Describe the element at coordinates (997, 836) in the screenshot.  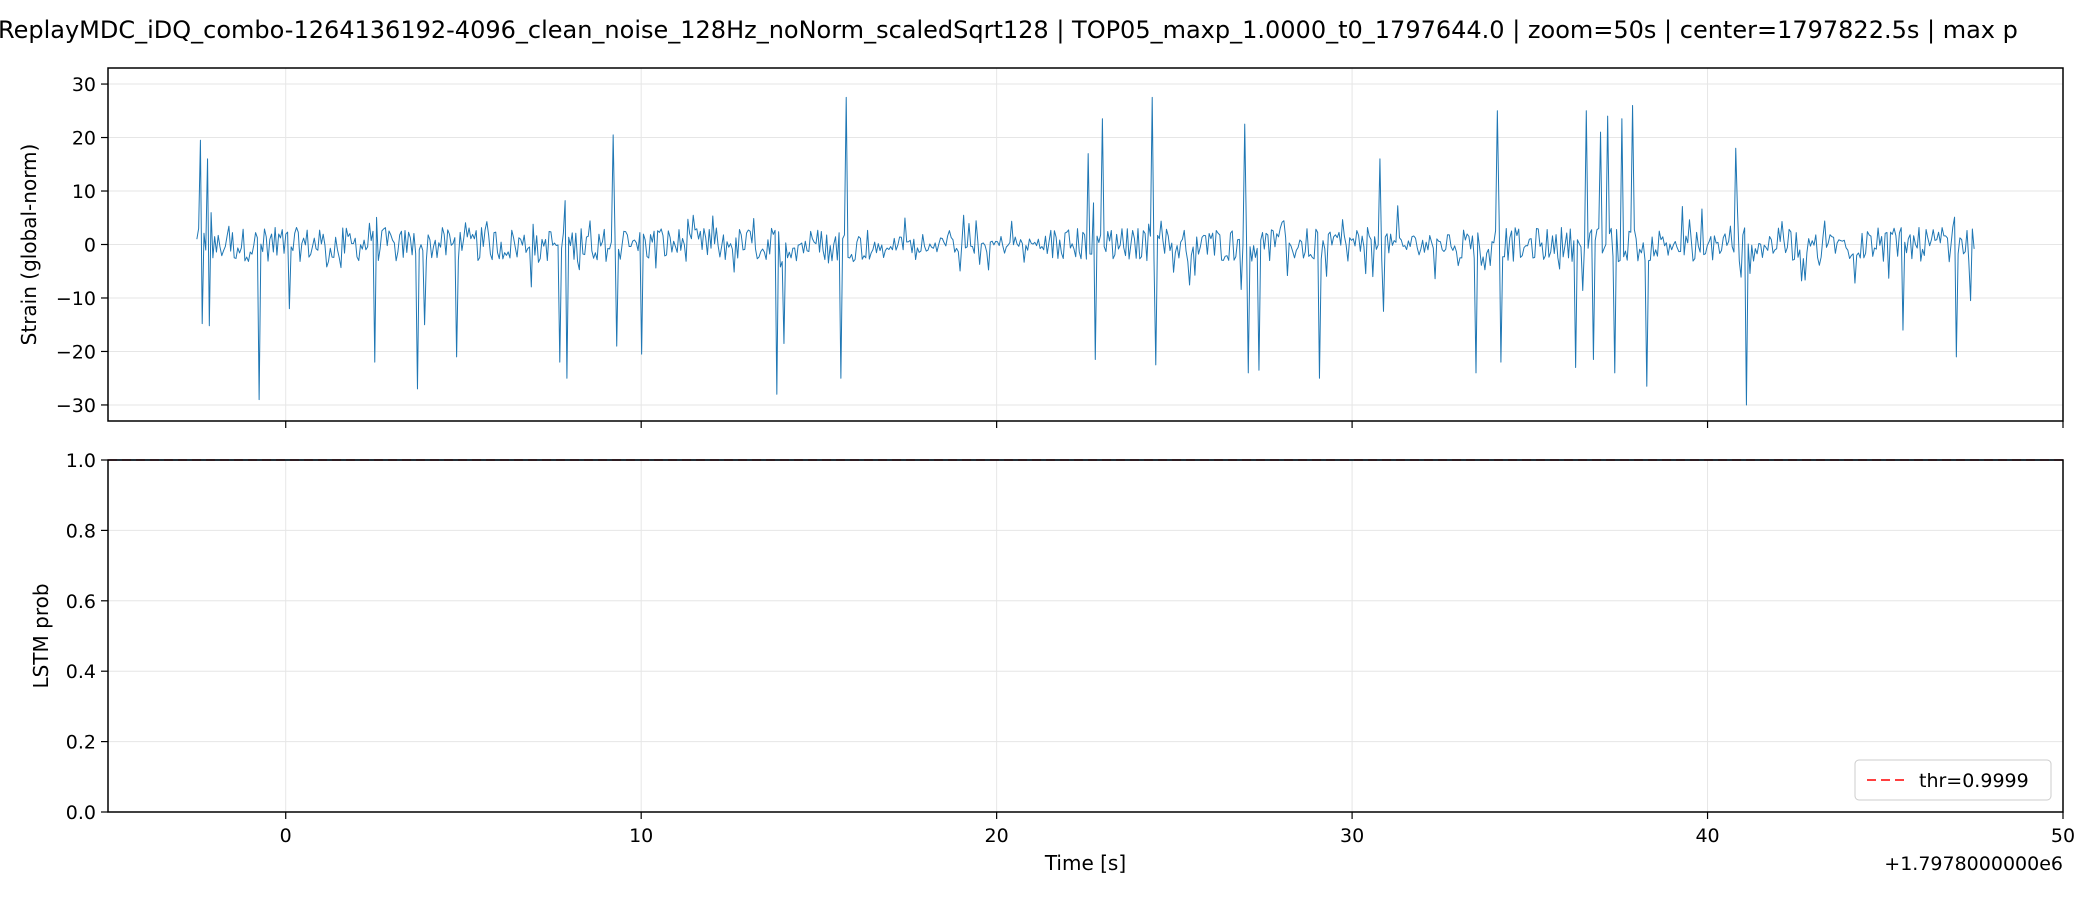
I see `lstm-xtick-label: 20` at that location.